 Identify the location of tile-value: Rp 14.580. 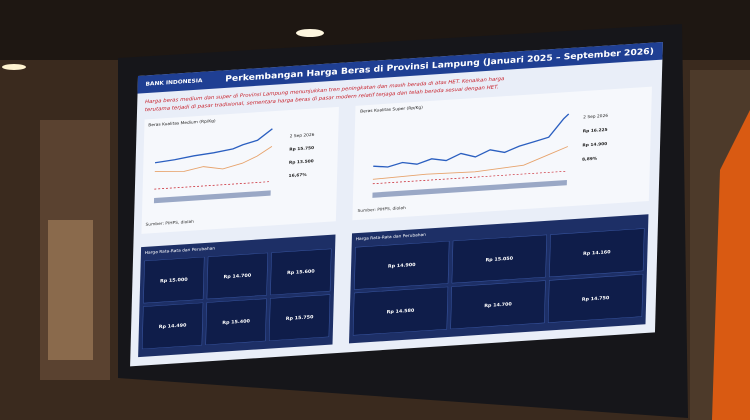
(401, 311).